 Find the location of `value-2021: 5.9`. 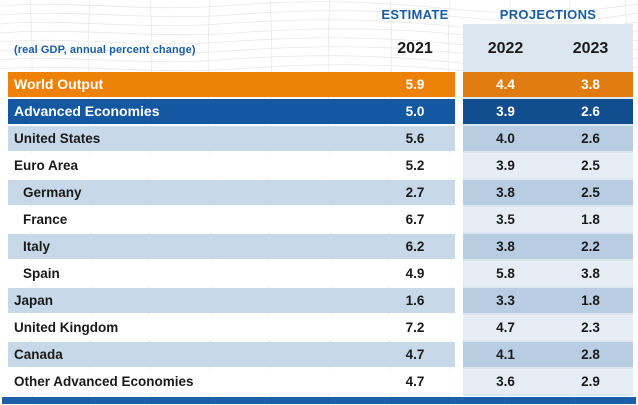

value-2021: 5.9 is located at coordinates (415, 84).